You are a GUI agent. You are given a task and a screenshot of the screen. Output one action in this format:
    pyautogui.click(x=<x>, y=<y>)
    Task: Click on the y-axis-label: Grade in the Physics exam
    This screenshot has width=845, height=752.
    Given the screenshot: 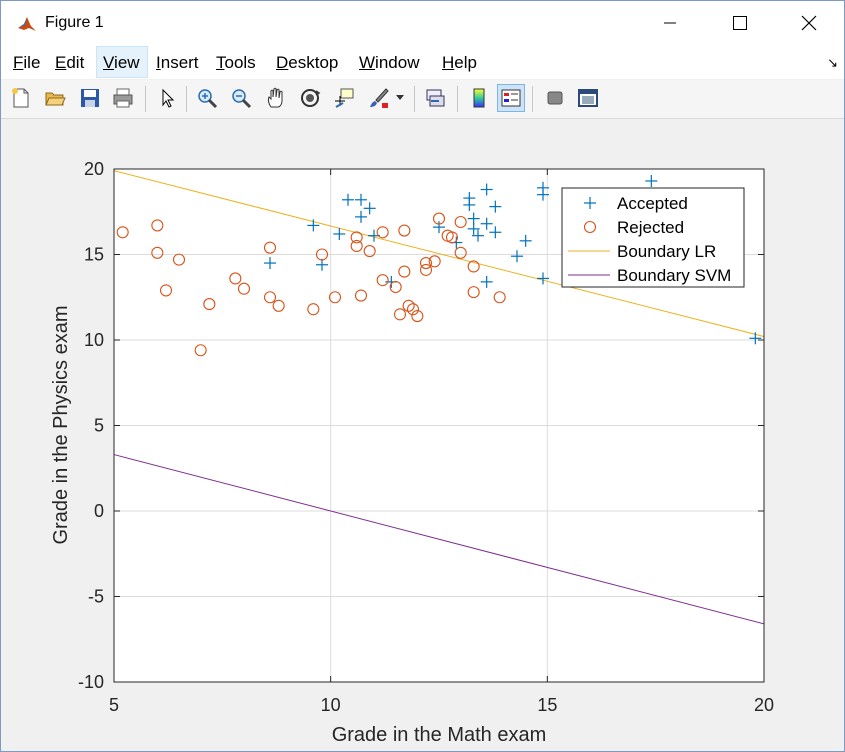 What is the action you would take?
    pyautogui.click(x=61, y=425)
    